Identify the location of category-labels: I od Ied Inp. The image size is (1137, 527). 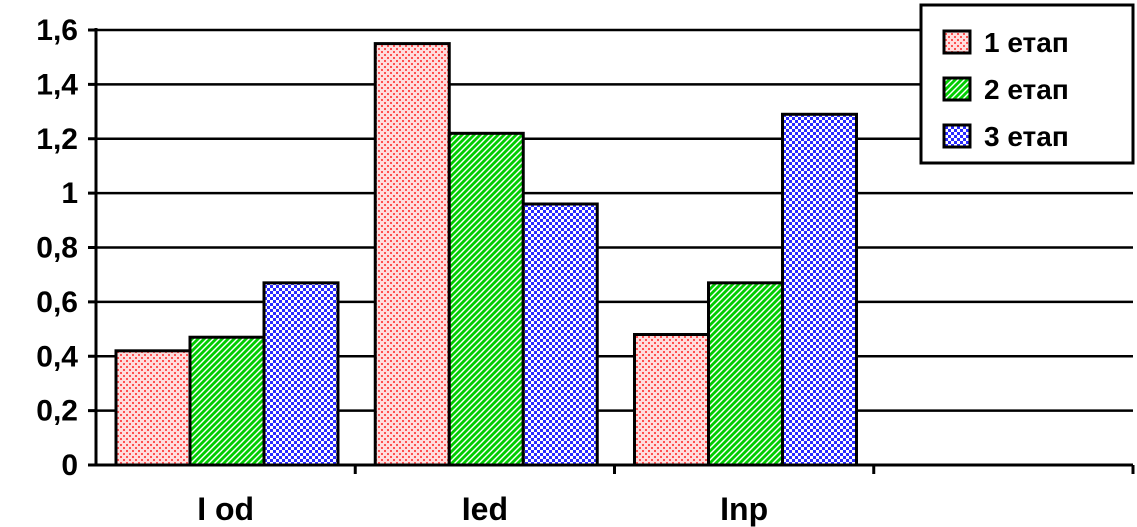
(482, 509).